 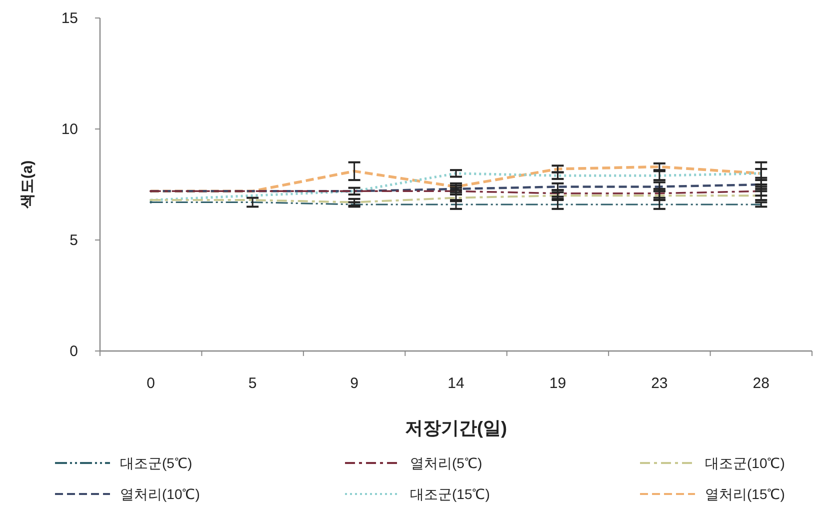 What do you see at coordinates (456, 383) in the screenshot?
I see `x-tick-label: 14` at bounding box center [456, 383].